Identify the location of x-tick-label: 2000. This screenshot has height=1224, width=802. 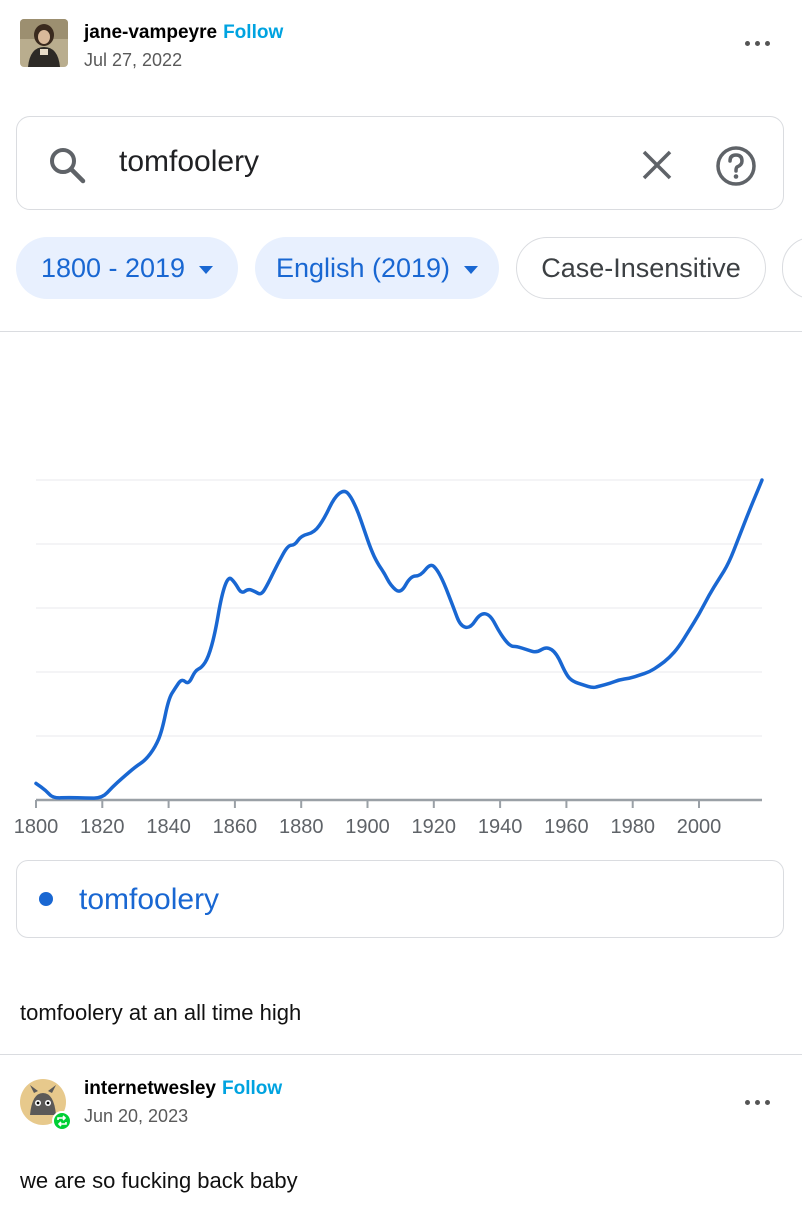
(699, 827).